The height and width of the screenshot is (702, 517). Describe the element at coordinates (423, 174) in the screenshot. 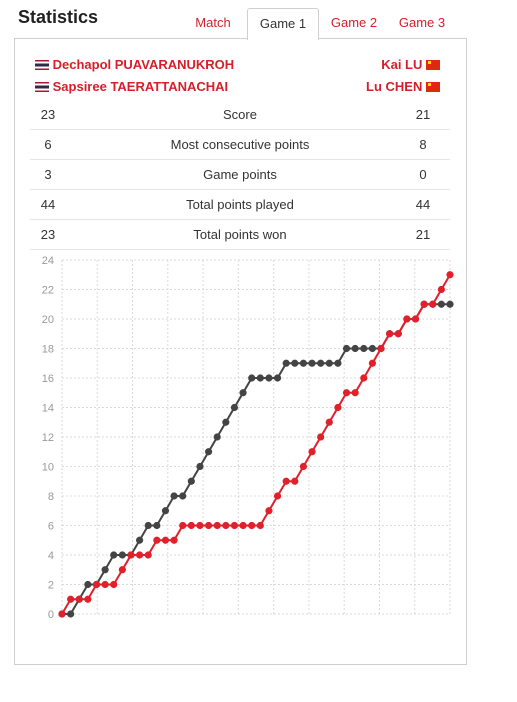

I see `stat-right-value: 0` at that location.